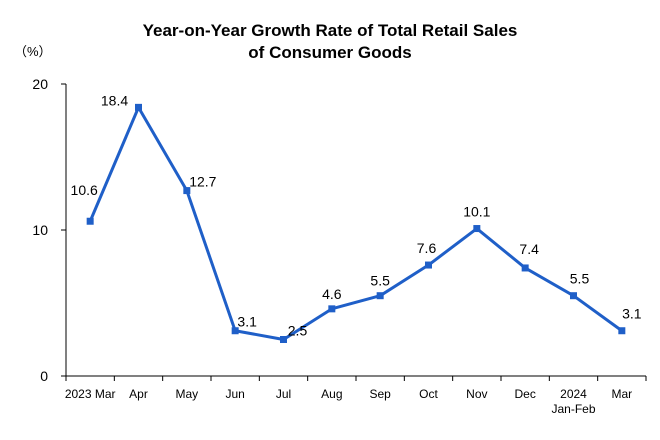 This screenshot has width=660, height=440. I want to click on x-tick-label: Jan-Feb, so click(573, 409).